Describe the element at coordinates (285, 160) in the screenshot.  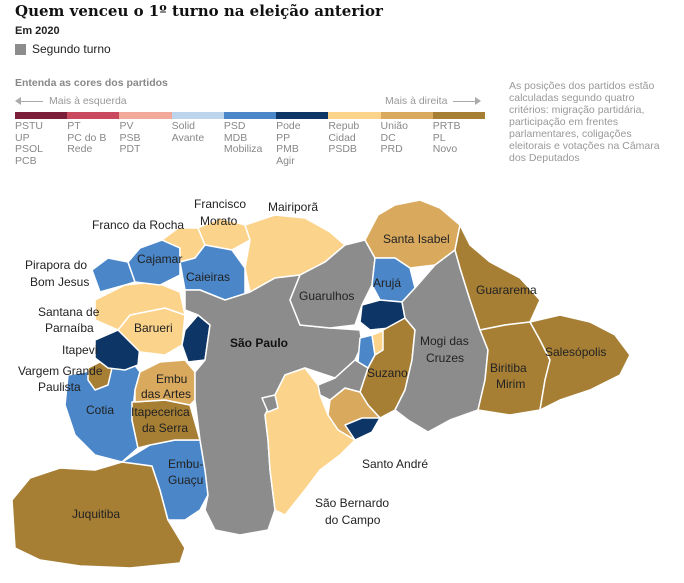
I see `party-name: Agir` at that location.